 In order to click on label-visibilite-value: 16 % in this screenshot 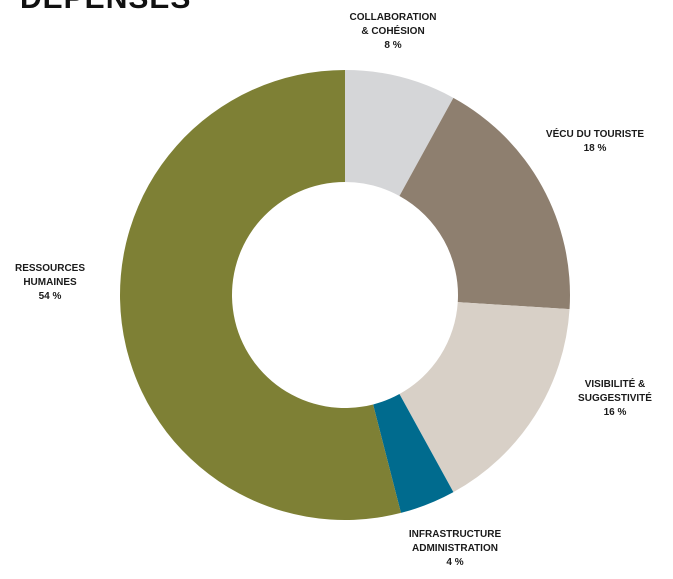, I will do `click(615, 412)`.